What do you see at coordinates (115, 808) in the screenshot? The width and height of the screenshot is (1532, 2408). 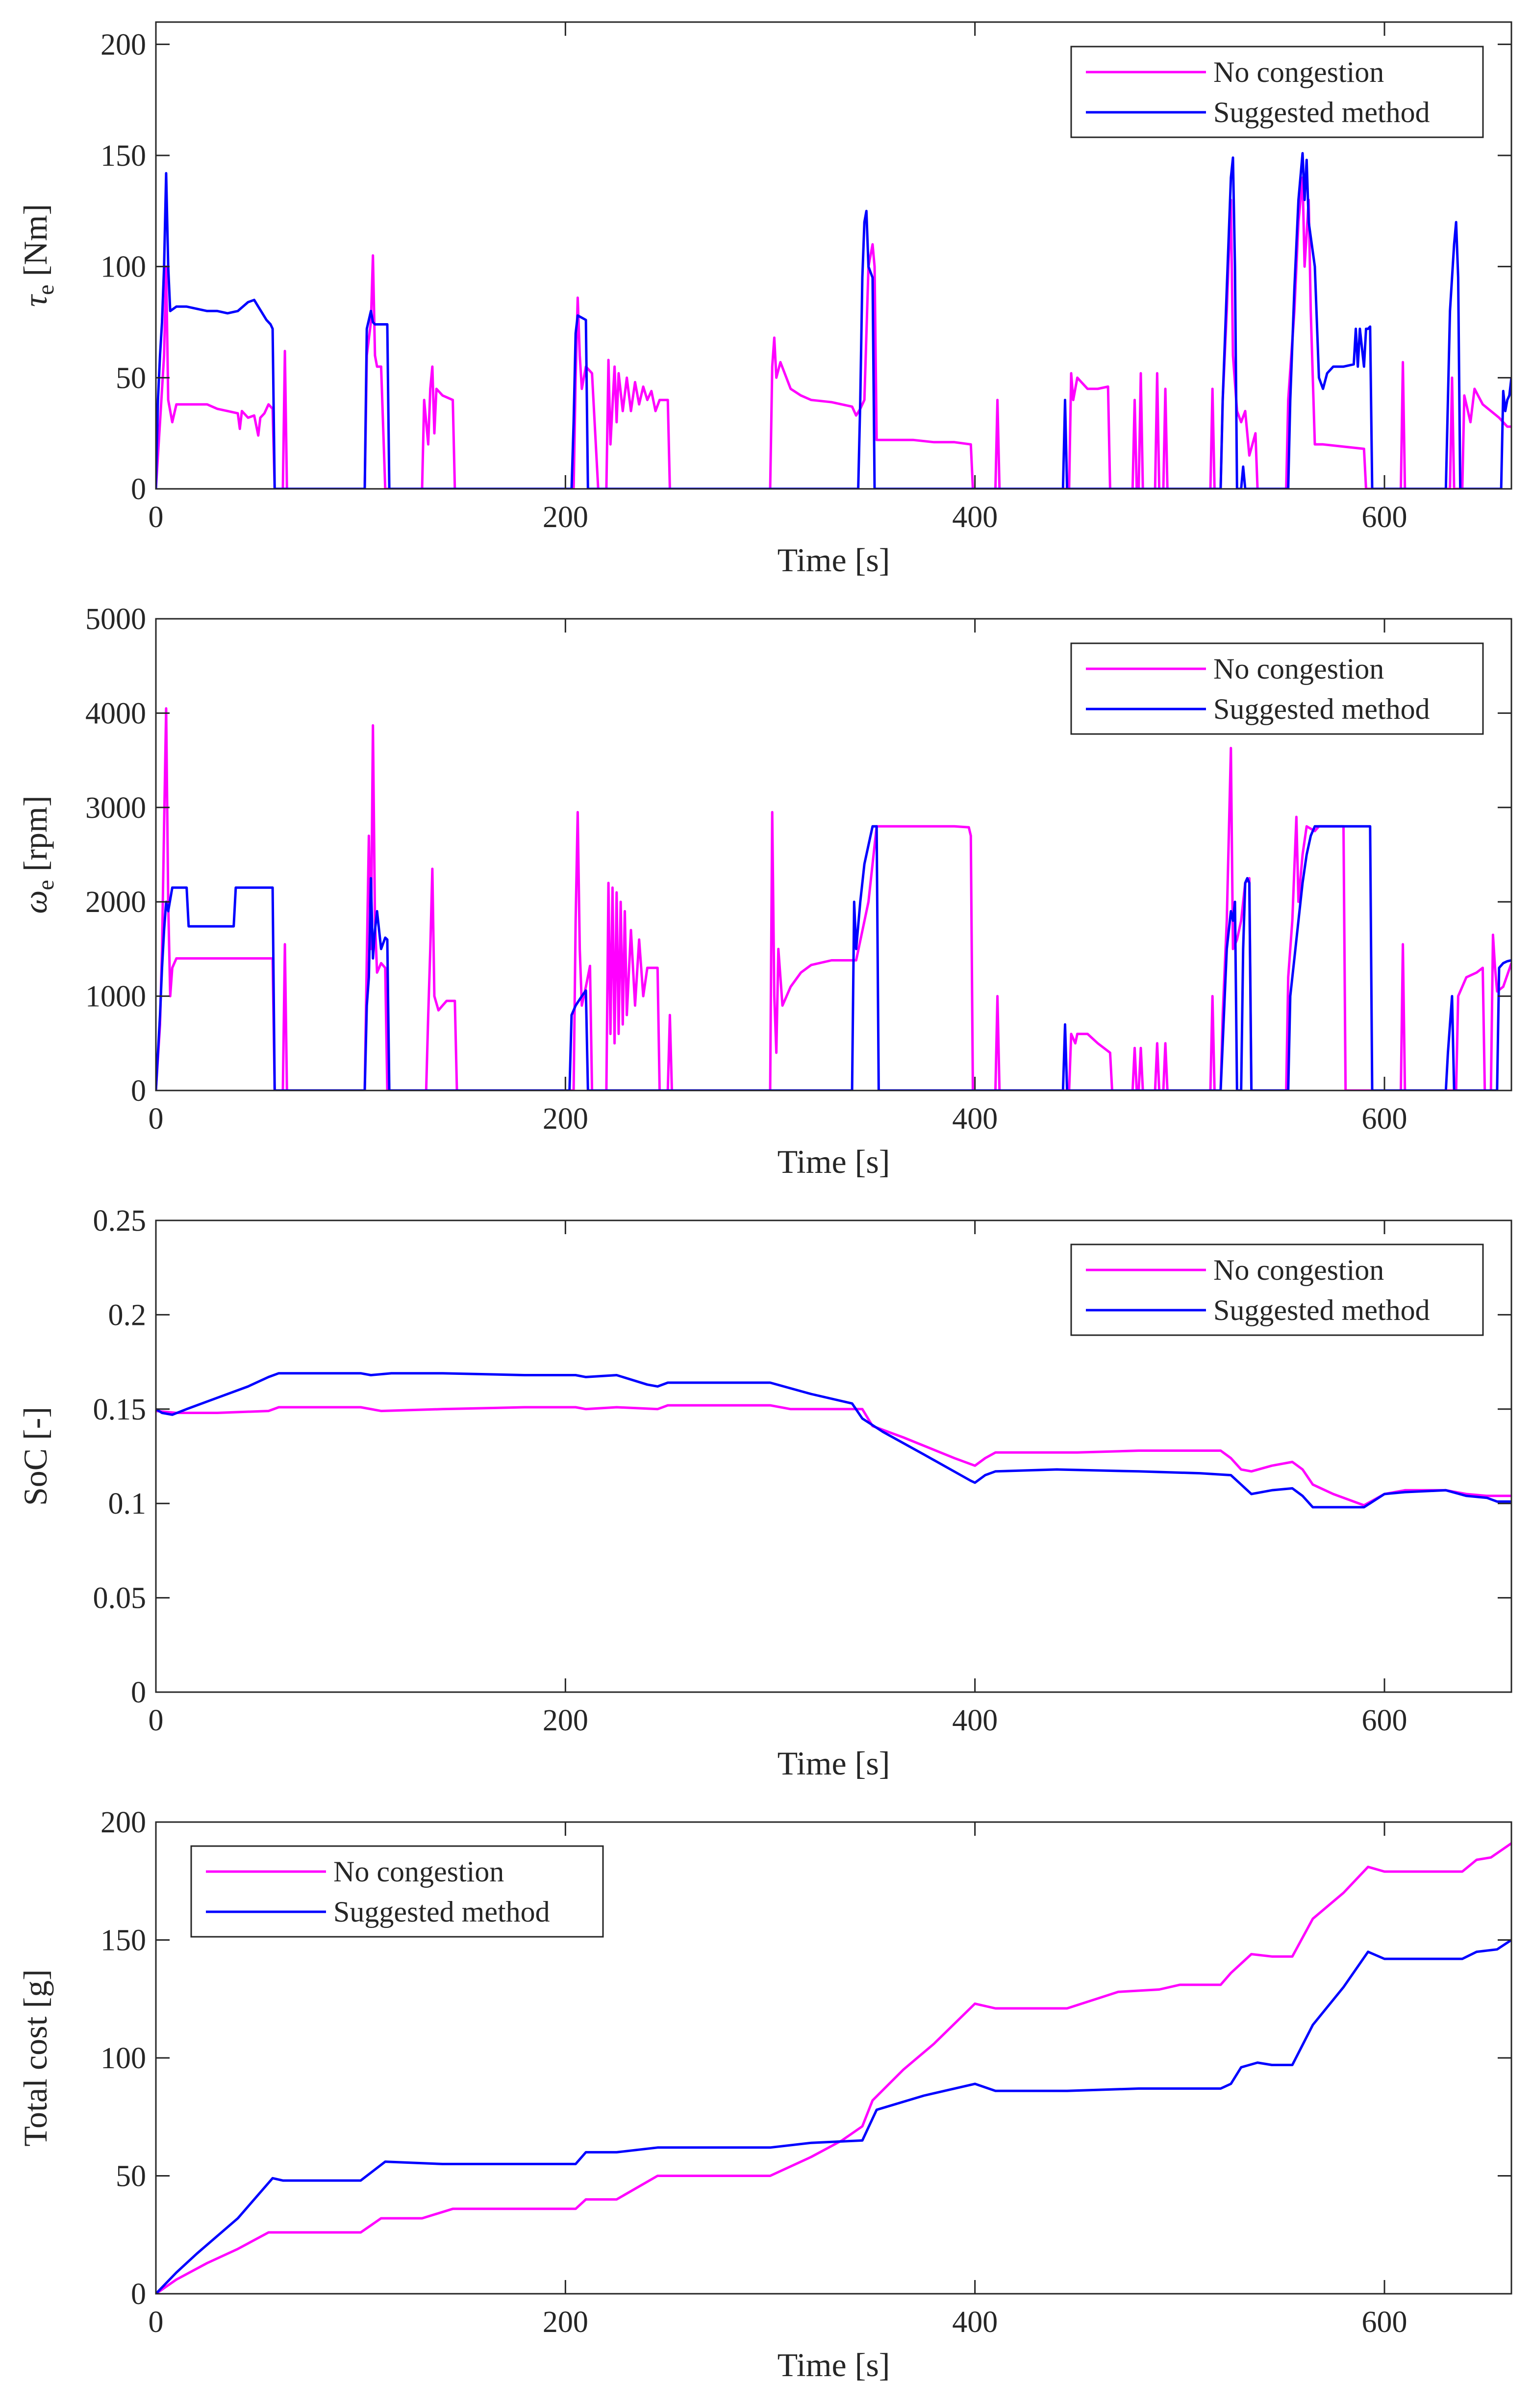 I see `y-tick-label: 3000` at bounding box center [115, 808].